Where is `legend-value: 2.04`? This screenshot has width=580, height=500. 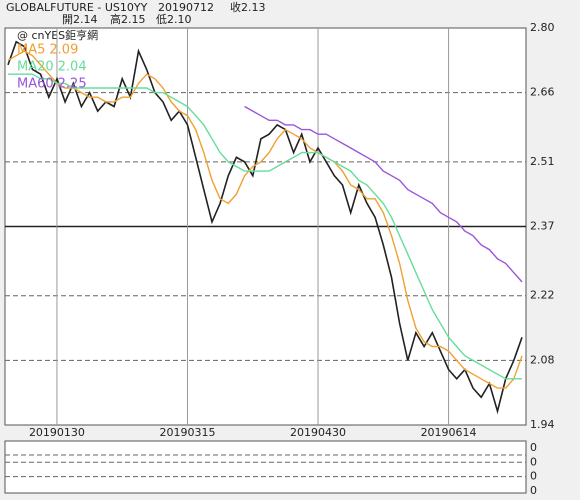
legend-value: 2.04 is located at coordinates (72, 67).